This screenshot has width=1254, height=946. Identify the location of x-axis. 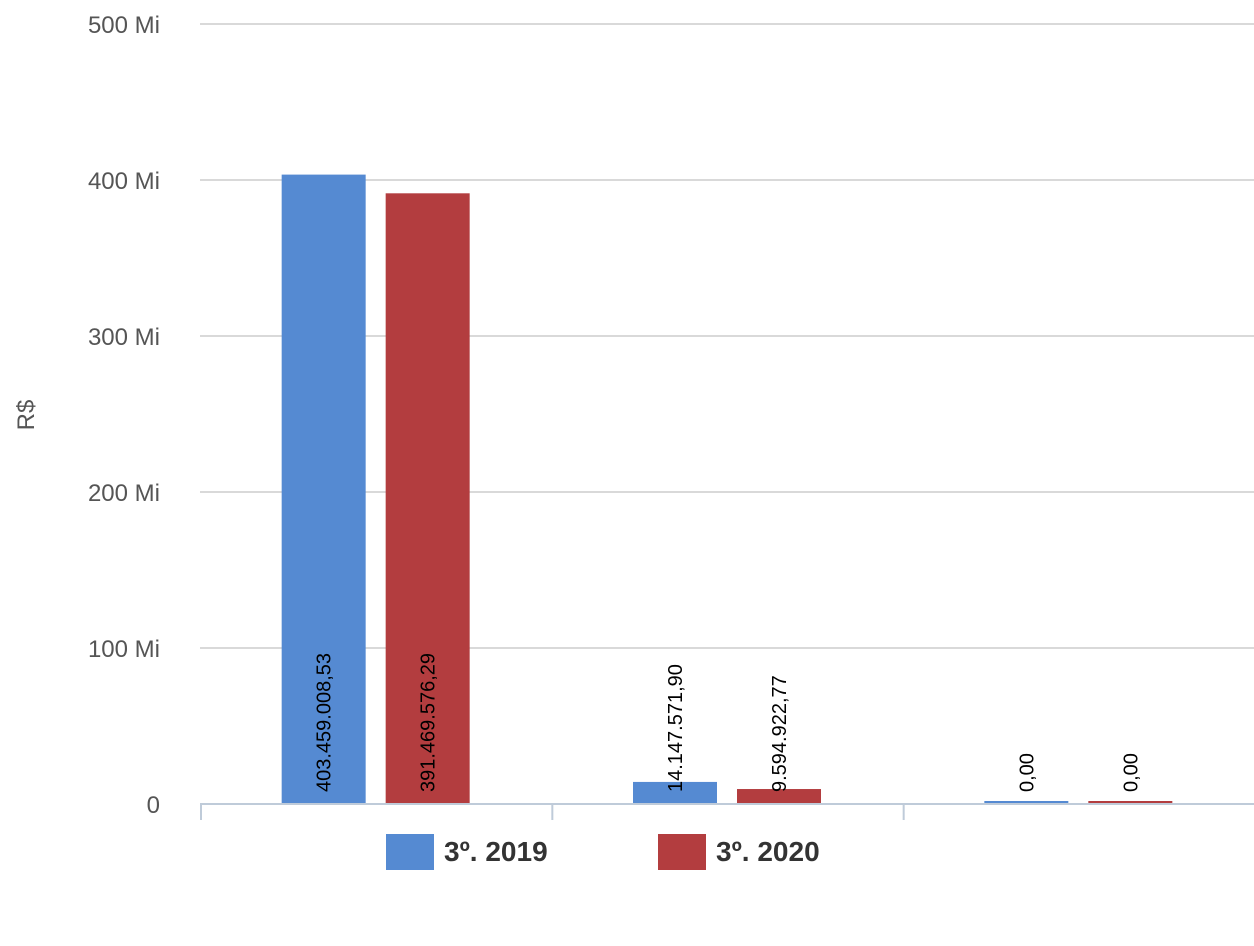
(727, 811).